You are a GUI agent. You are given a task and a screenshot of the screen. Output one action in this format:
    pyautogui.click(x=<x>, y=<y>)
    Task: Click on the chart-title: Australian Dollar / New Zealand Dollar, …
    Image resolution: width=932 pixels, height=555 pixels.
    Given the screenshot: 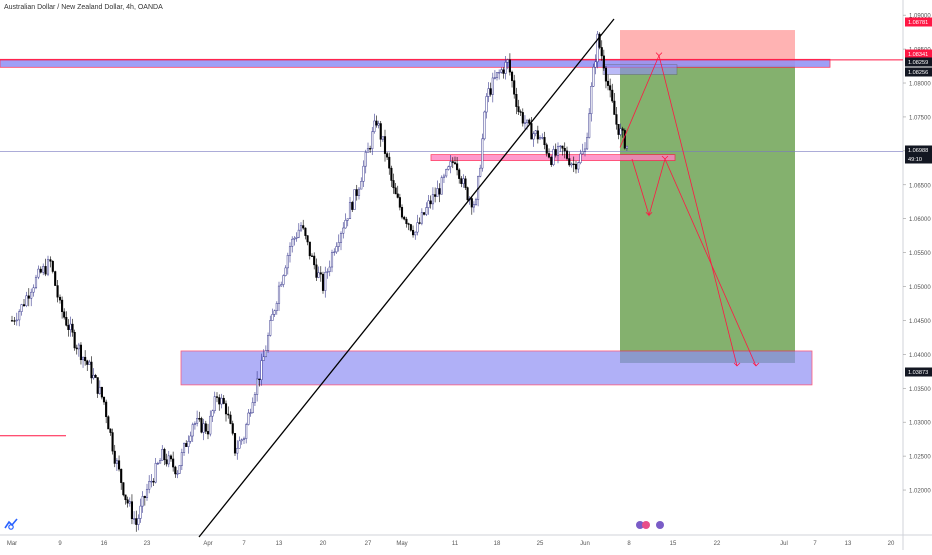 What is the action you would take?
    pyautogui.click(x=83, y=7)
    